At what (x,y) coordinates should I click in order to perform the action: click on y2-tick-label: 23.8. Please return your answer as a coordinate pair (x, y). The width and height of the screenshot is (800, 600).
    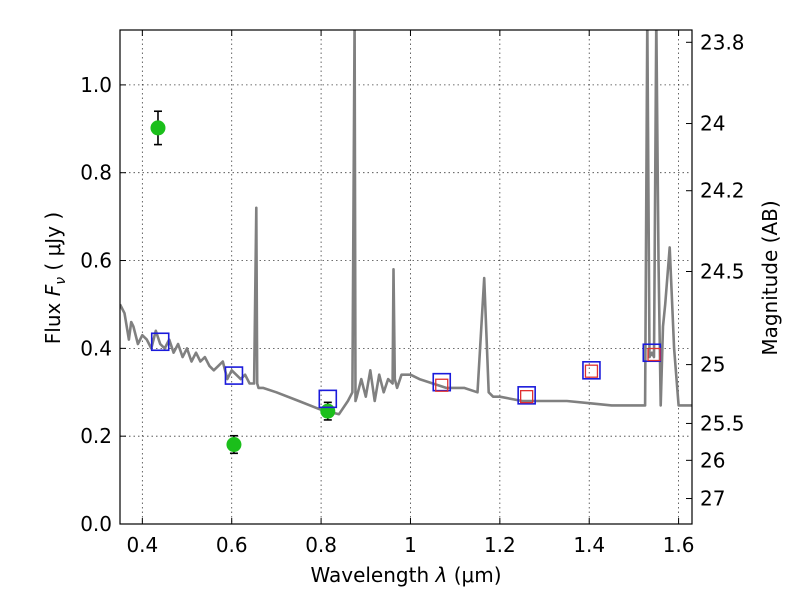
    Looking at the image, I should click on (722, 42).